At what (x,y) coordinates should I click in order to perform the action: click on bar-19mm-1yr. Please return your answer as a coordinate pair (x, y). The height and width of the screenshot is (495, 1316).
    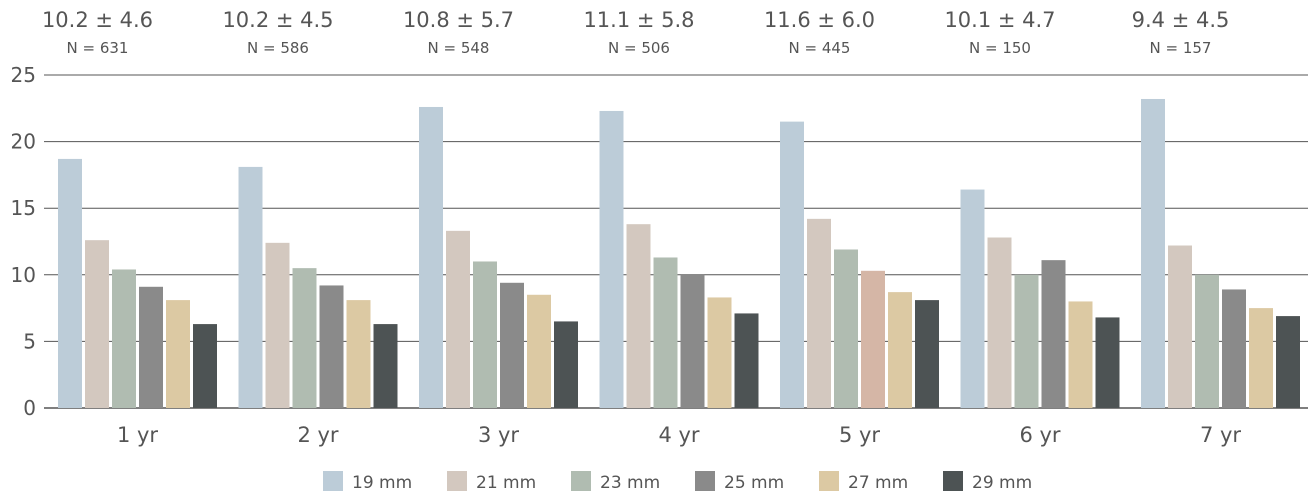
    Looking at the image, I should click on (70, 283).